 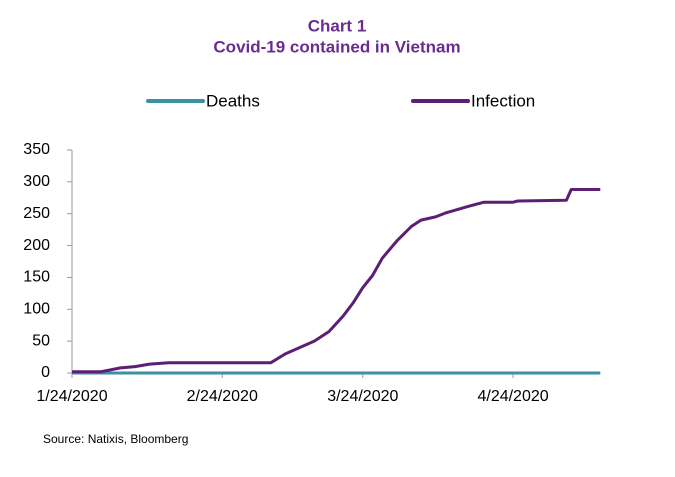 I want to click on legend-label: Deaths, so click(x=233, y=100).